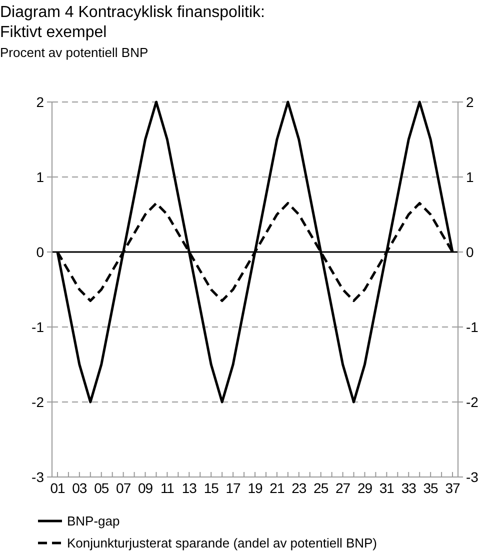 The height and width of the screenshot is (551, 494). Describe the element at coordinates (38, 476) in the screenshot. I see `y-tick-label: -3` at that location.